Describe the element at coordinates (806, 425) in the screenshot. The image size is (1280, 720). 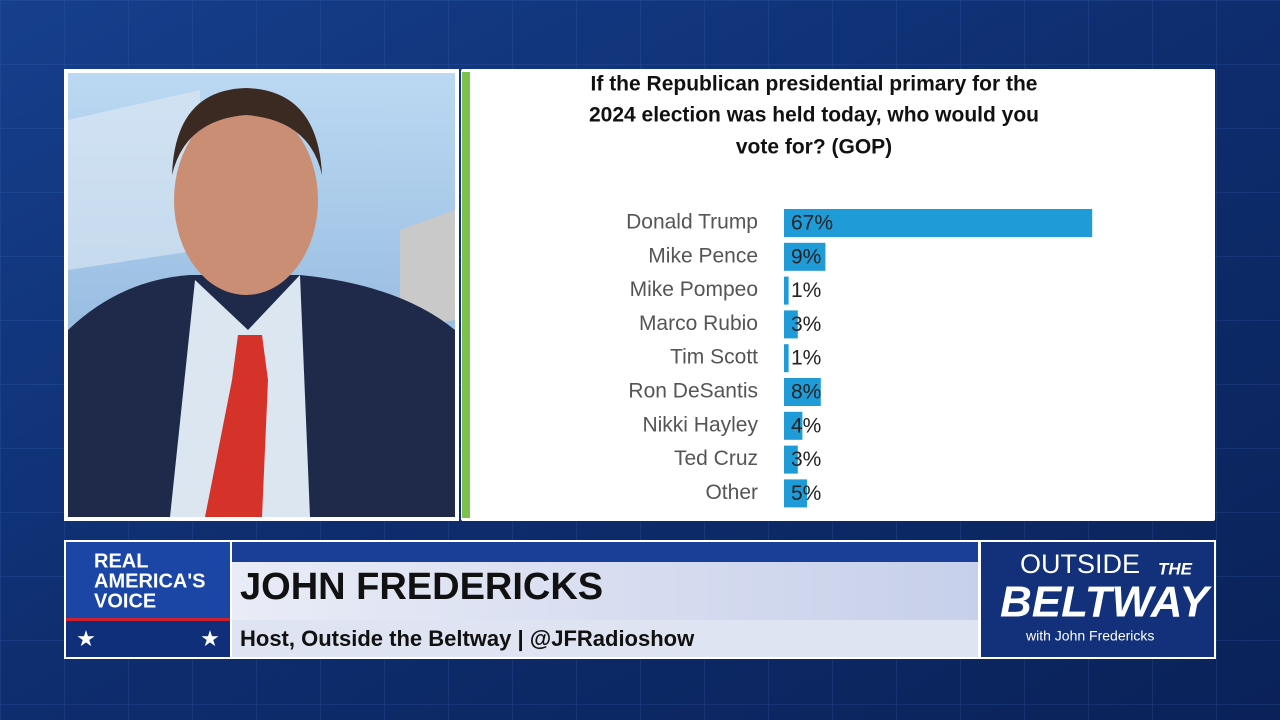
I see `value-label: 4%` at that location.